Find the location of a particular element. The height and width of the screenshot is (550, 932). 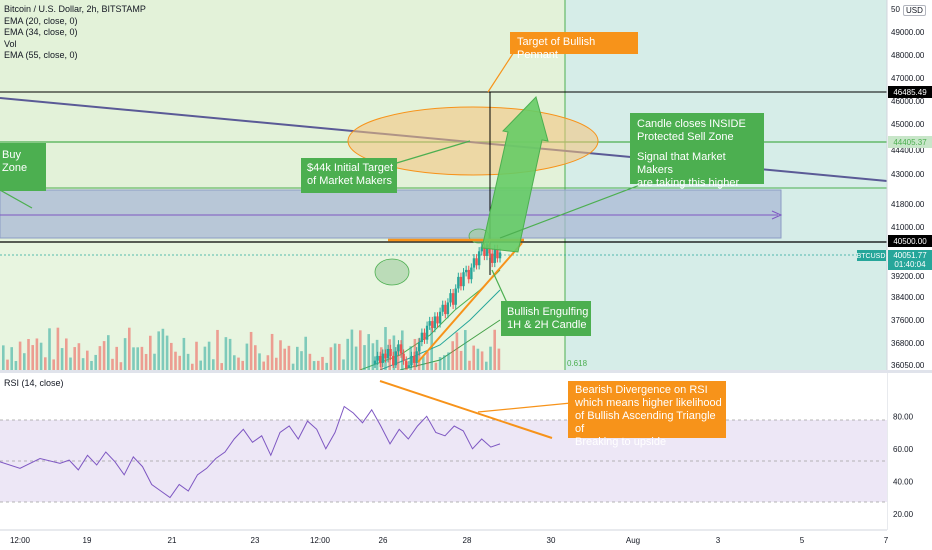

time-axis-bg is located at coordinates (466, 540).